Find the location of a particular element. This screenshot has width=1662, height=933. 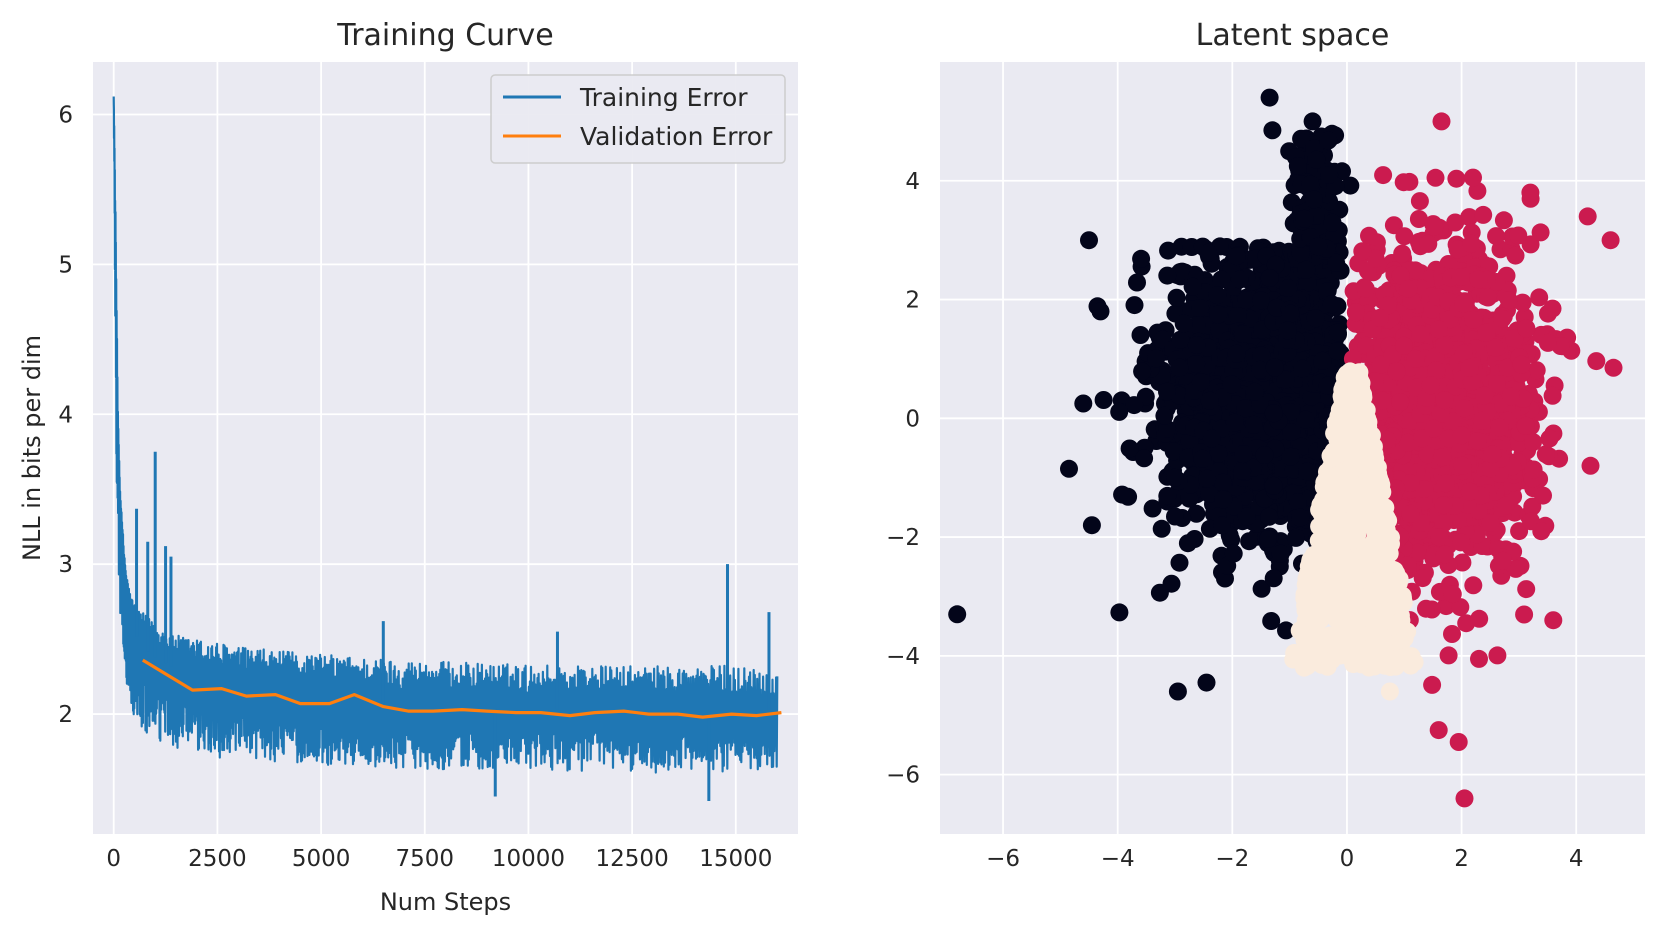

x-tick-label: 5000 is located at coordinates (321, 859).